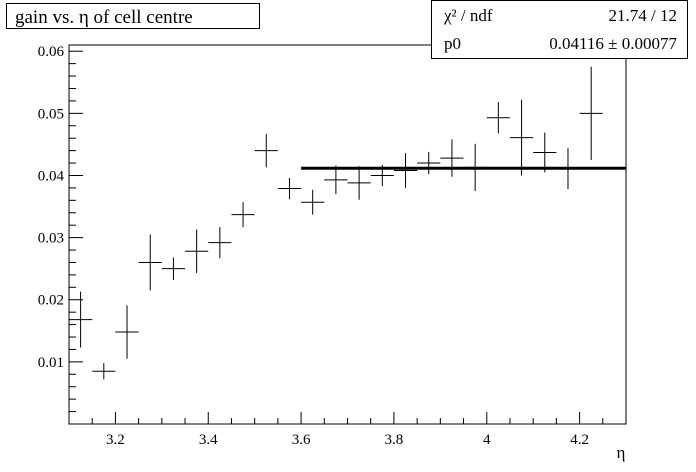  Describe the element at coordinates (487, 440) in the screenshot. I see `x-tick-label: 4` at that location.